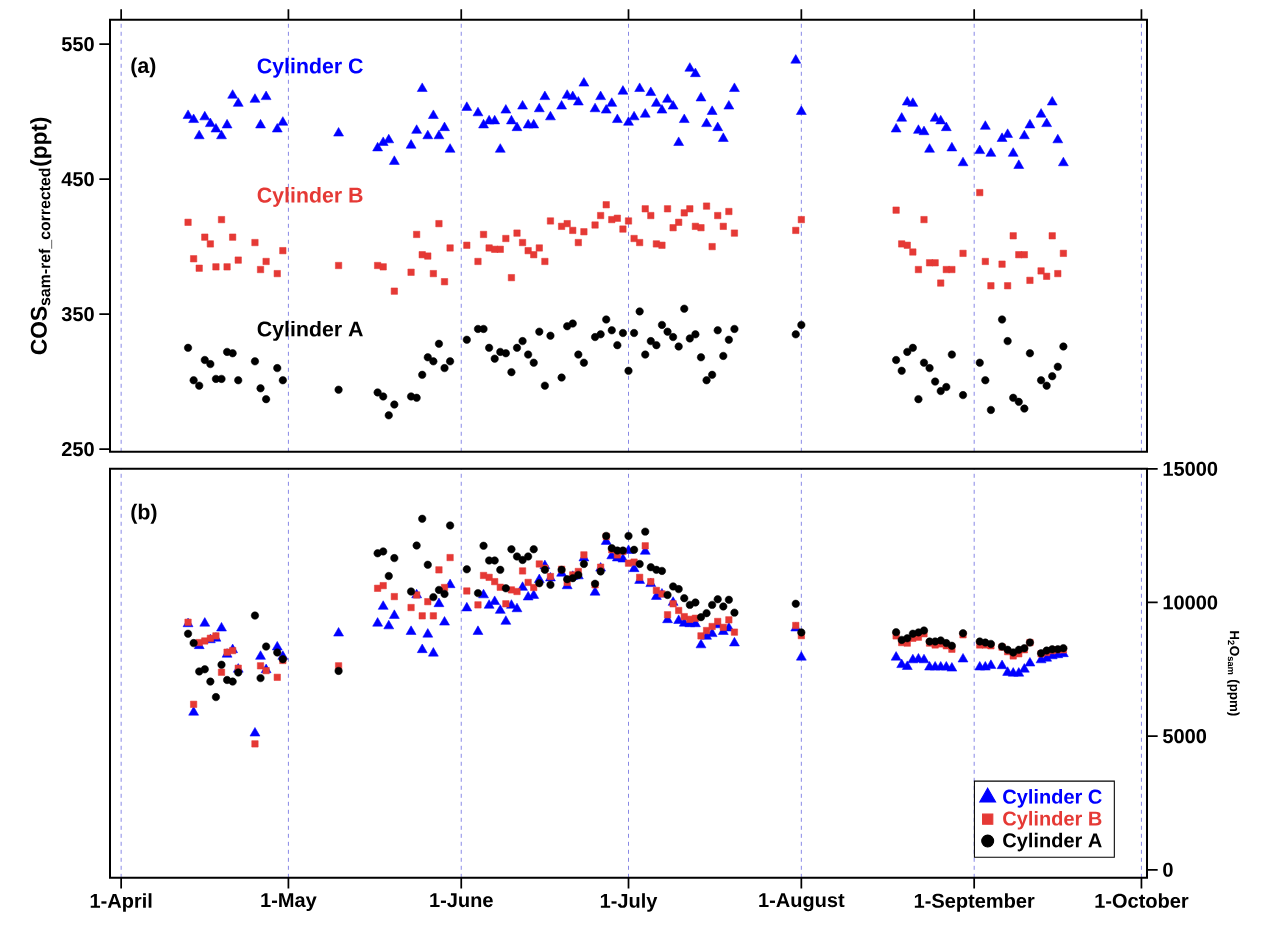  Describe the element at coordinates (1184, 736) in the screenshot. I see `y2-tick-label: 5000` at that location.